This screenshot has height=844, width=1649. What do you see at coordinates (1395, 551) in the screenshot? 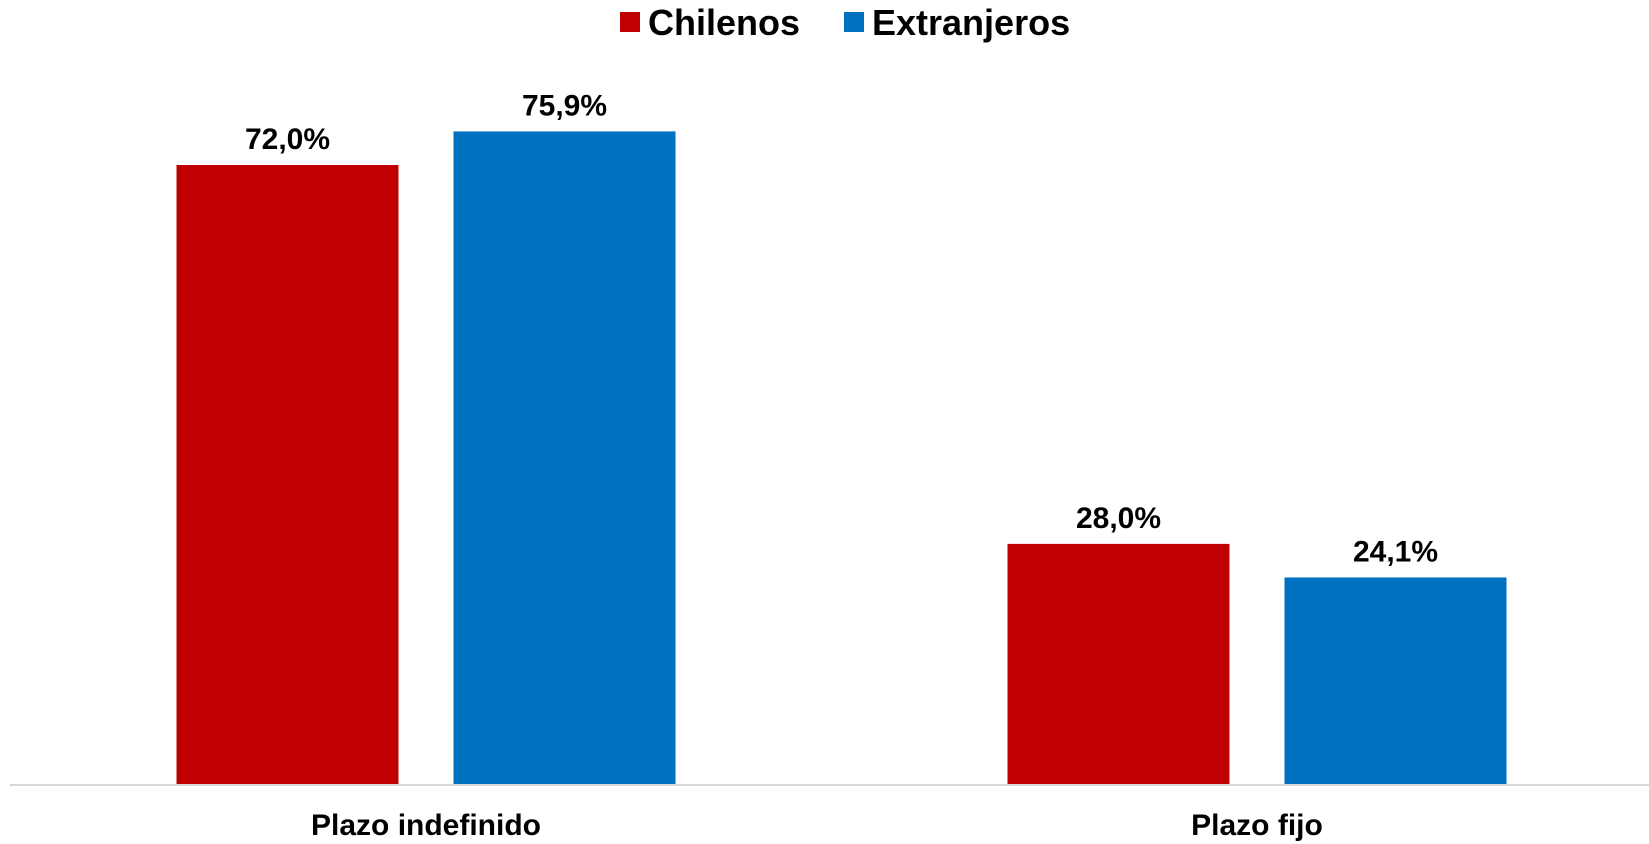
I see `value-label-extranjeros-plazo-fijo: 24,1%` at bounding box center [1395, 551].